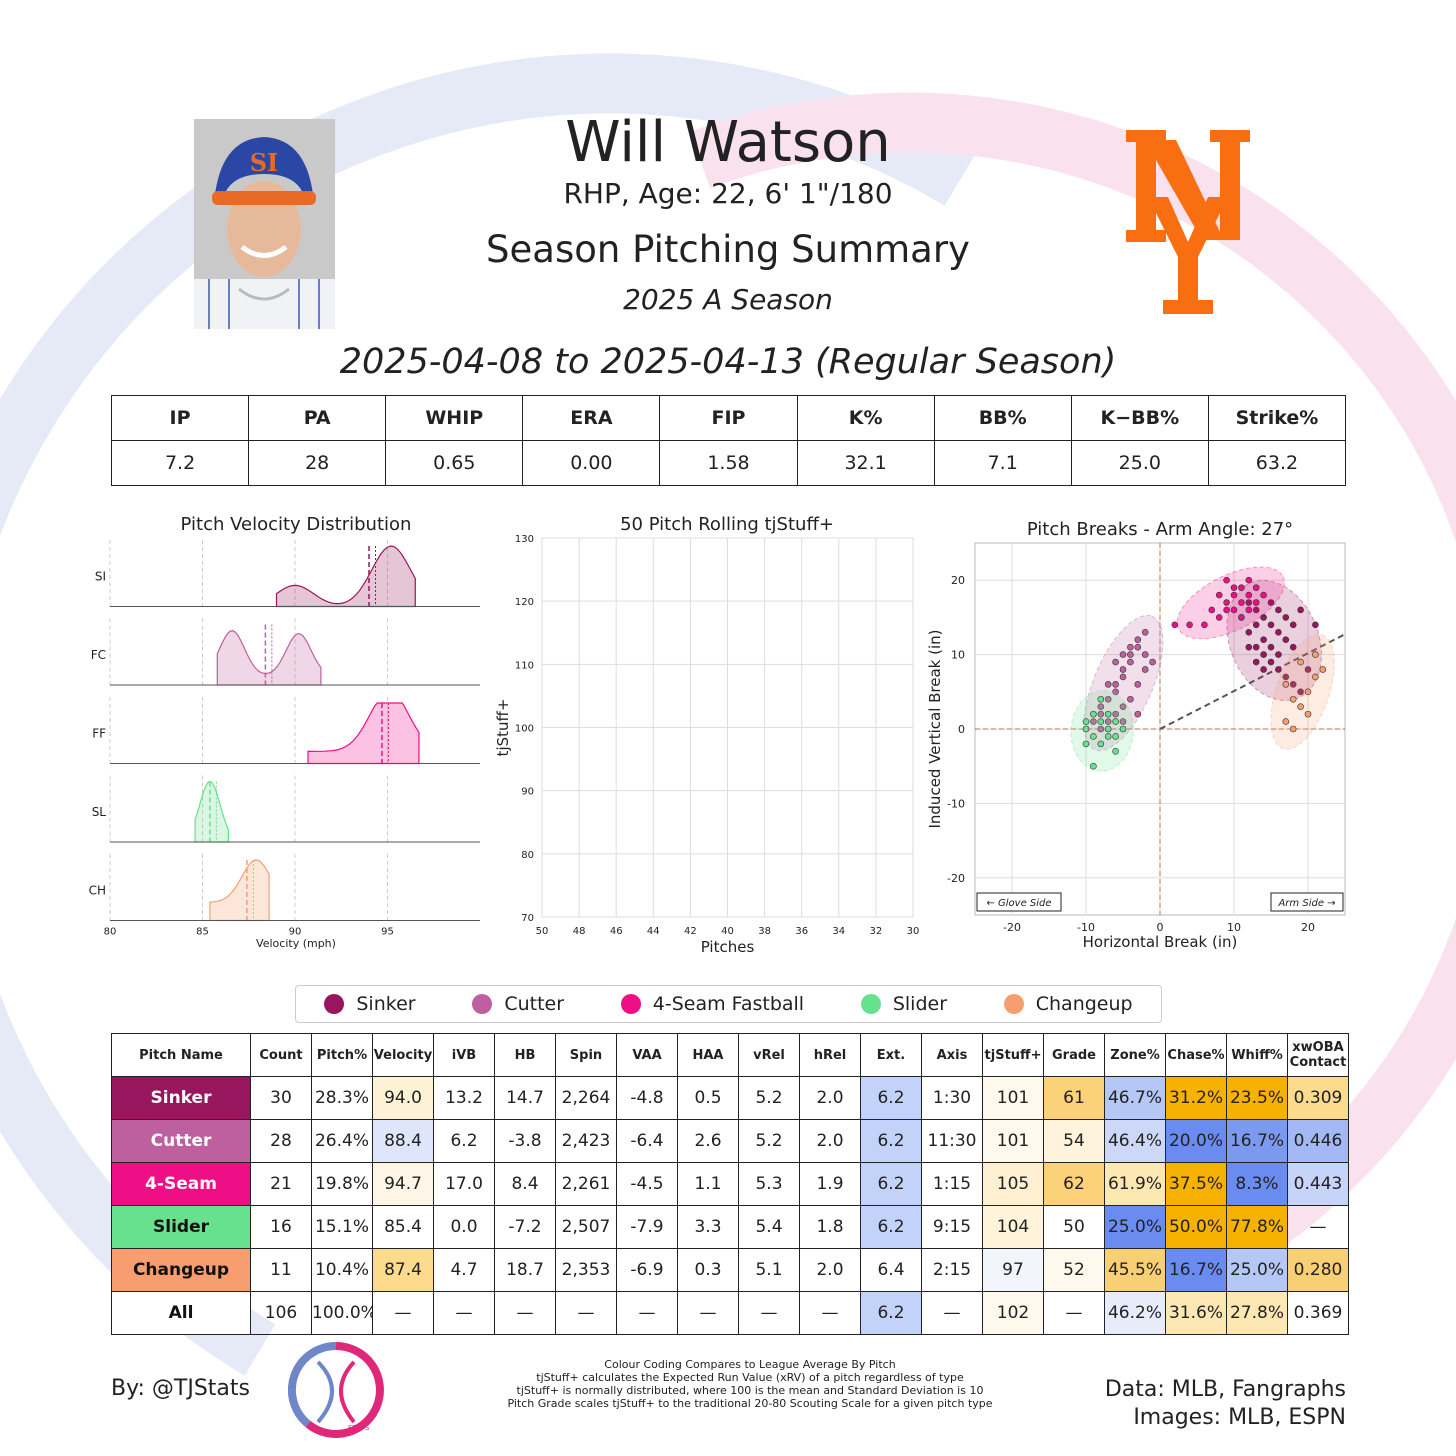  Describe the element at coordinates (891, 1055) in the screenshot. I see `arsenal-header-cell: Ext.` at that location.